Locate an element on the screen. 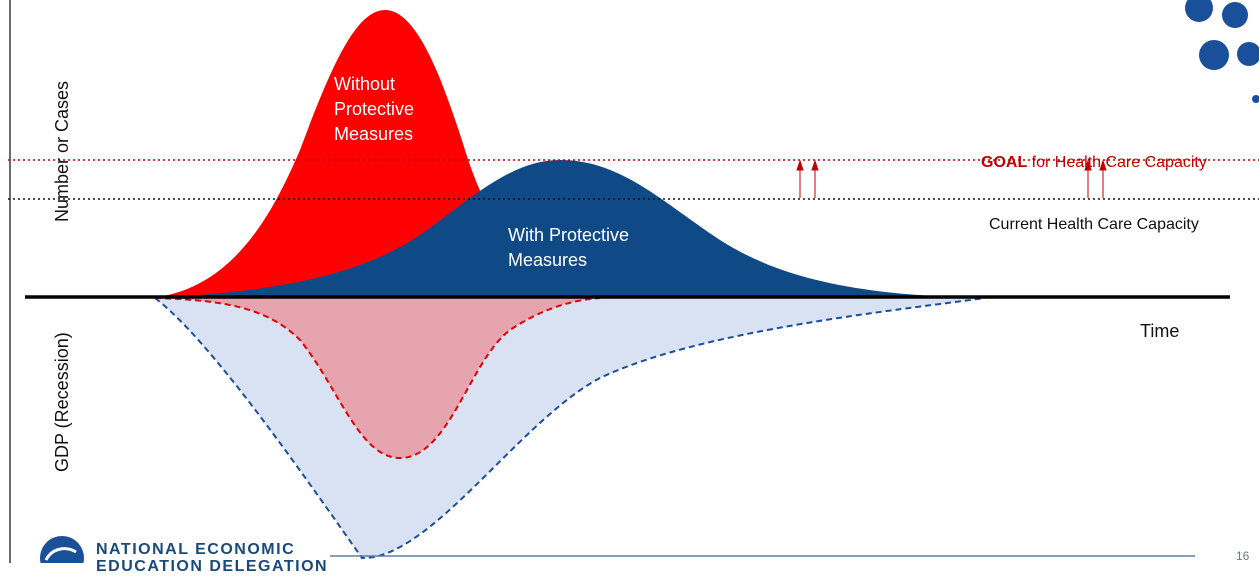 The height and width of the screenshot is (576, 1259). y-axis-cases-label: Number or Cases is located at coordinates (62, 151).